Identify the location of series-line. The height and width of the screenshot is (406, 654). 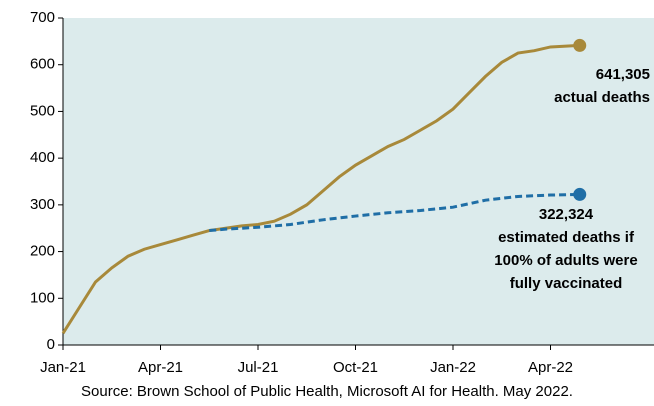
(394, 212).